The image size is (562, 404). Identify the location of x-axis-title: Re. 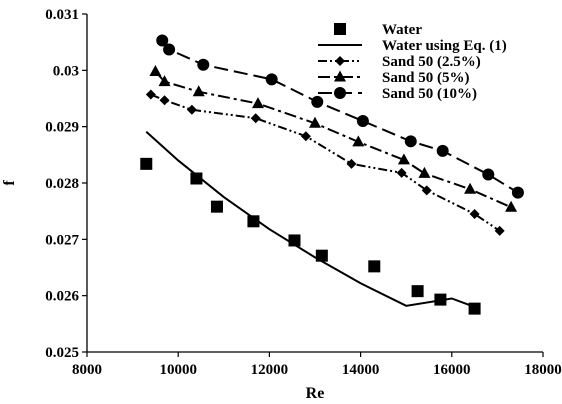
(315, 393).